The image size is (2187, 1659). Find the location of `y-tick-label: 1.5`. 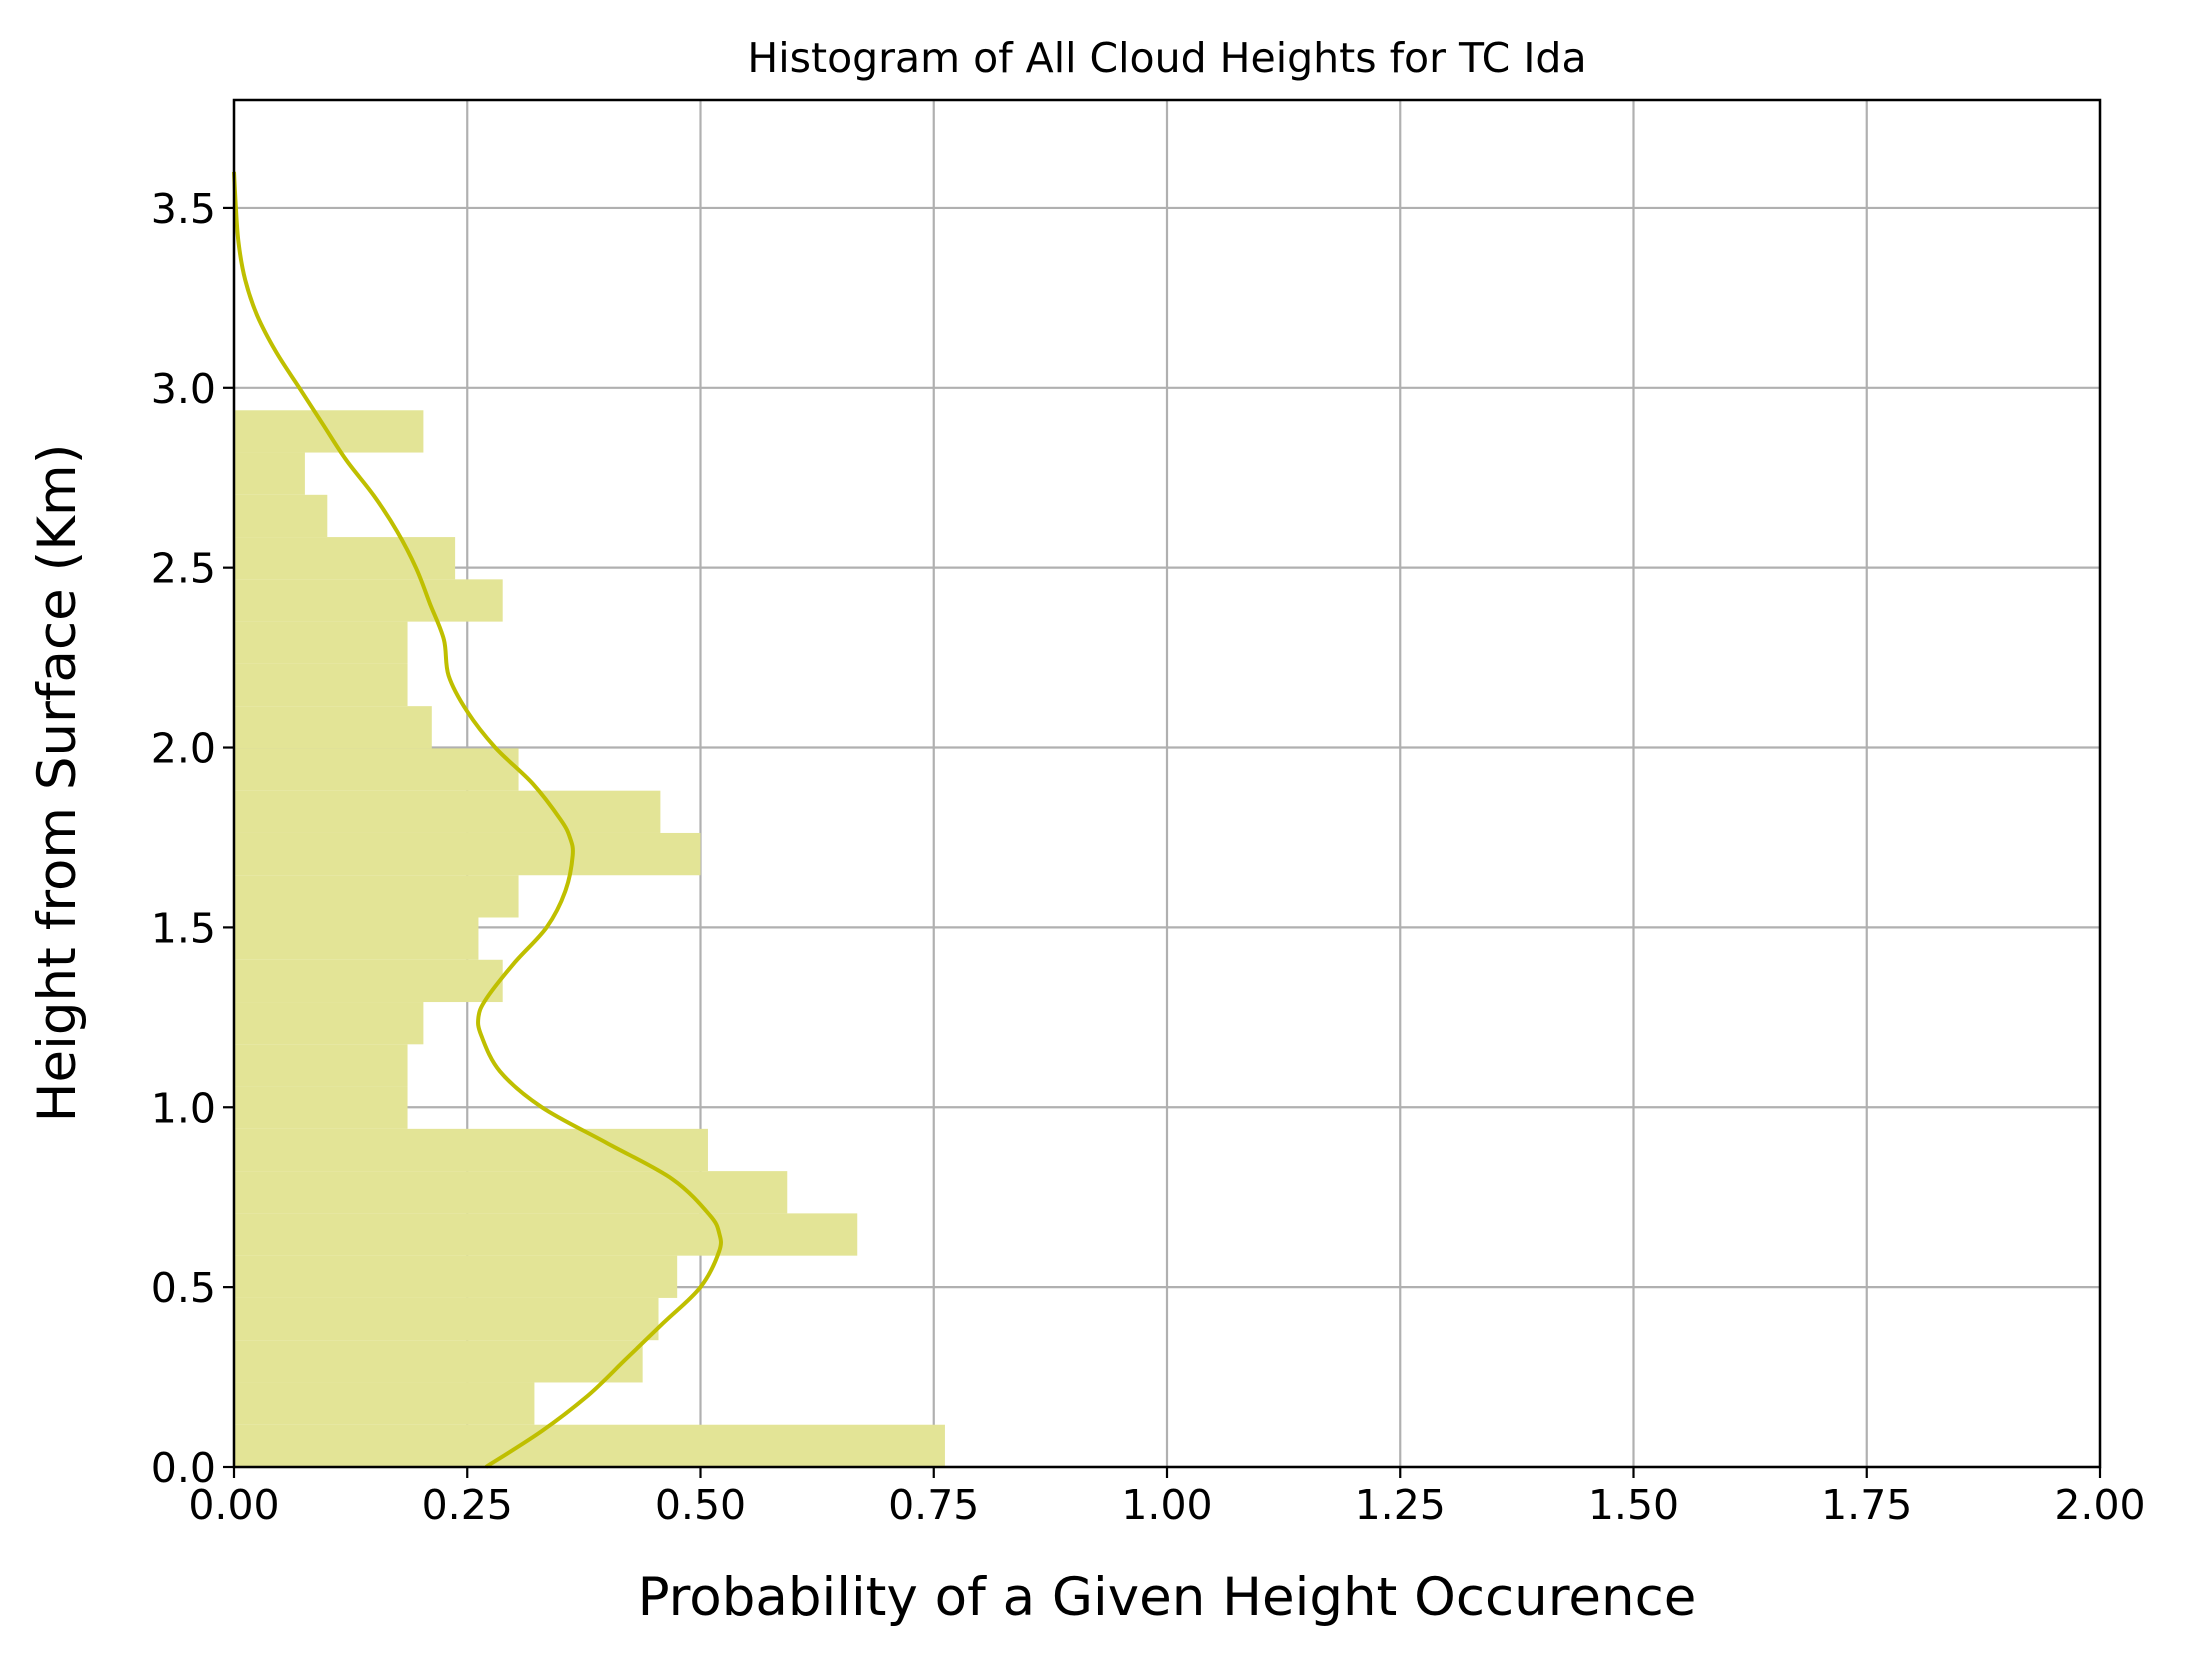

y-tick-label: 1.5 is located at coordinates (183, 928).